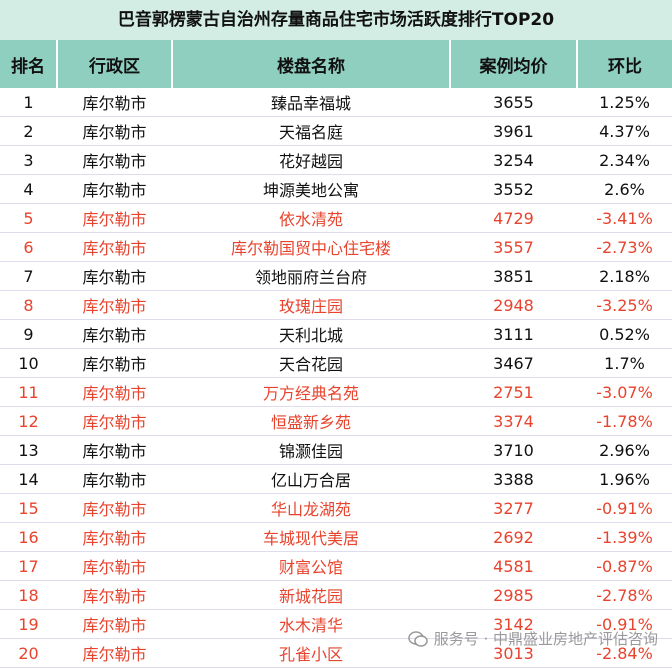  What do you see at coordinates (28, 595) in the screenshot?
I see `rank-cell: 18` at bounding box center [28, 595].